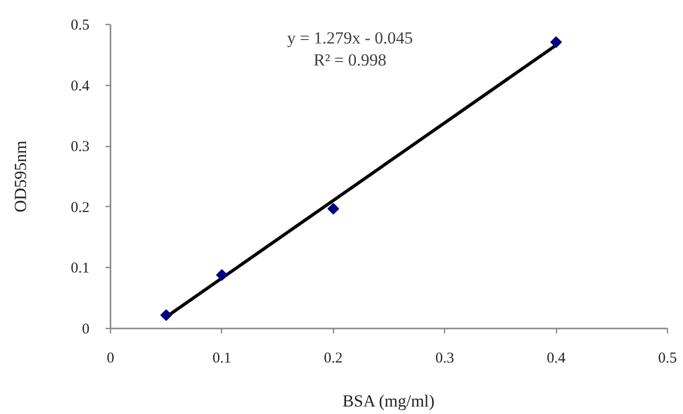  What do you see at coordinates (333, 358) in the screenshot?
I see `x-tick-label: 0.2` at bounding box center [333, 358].